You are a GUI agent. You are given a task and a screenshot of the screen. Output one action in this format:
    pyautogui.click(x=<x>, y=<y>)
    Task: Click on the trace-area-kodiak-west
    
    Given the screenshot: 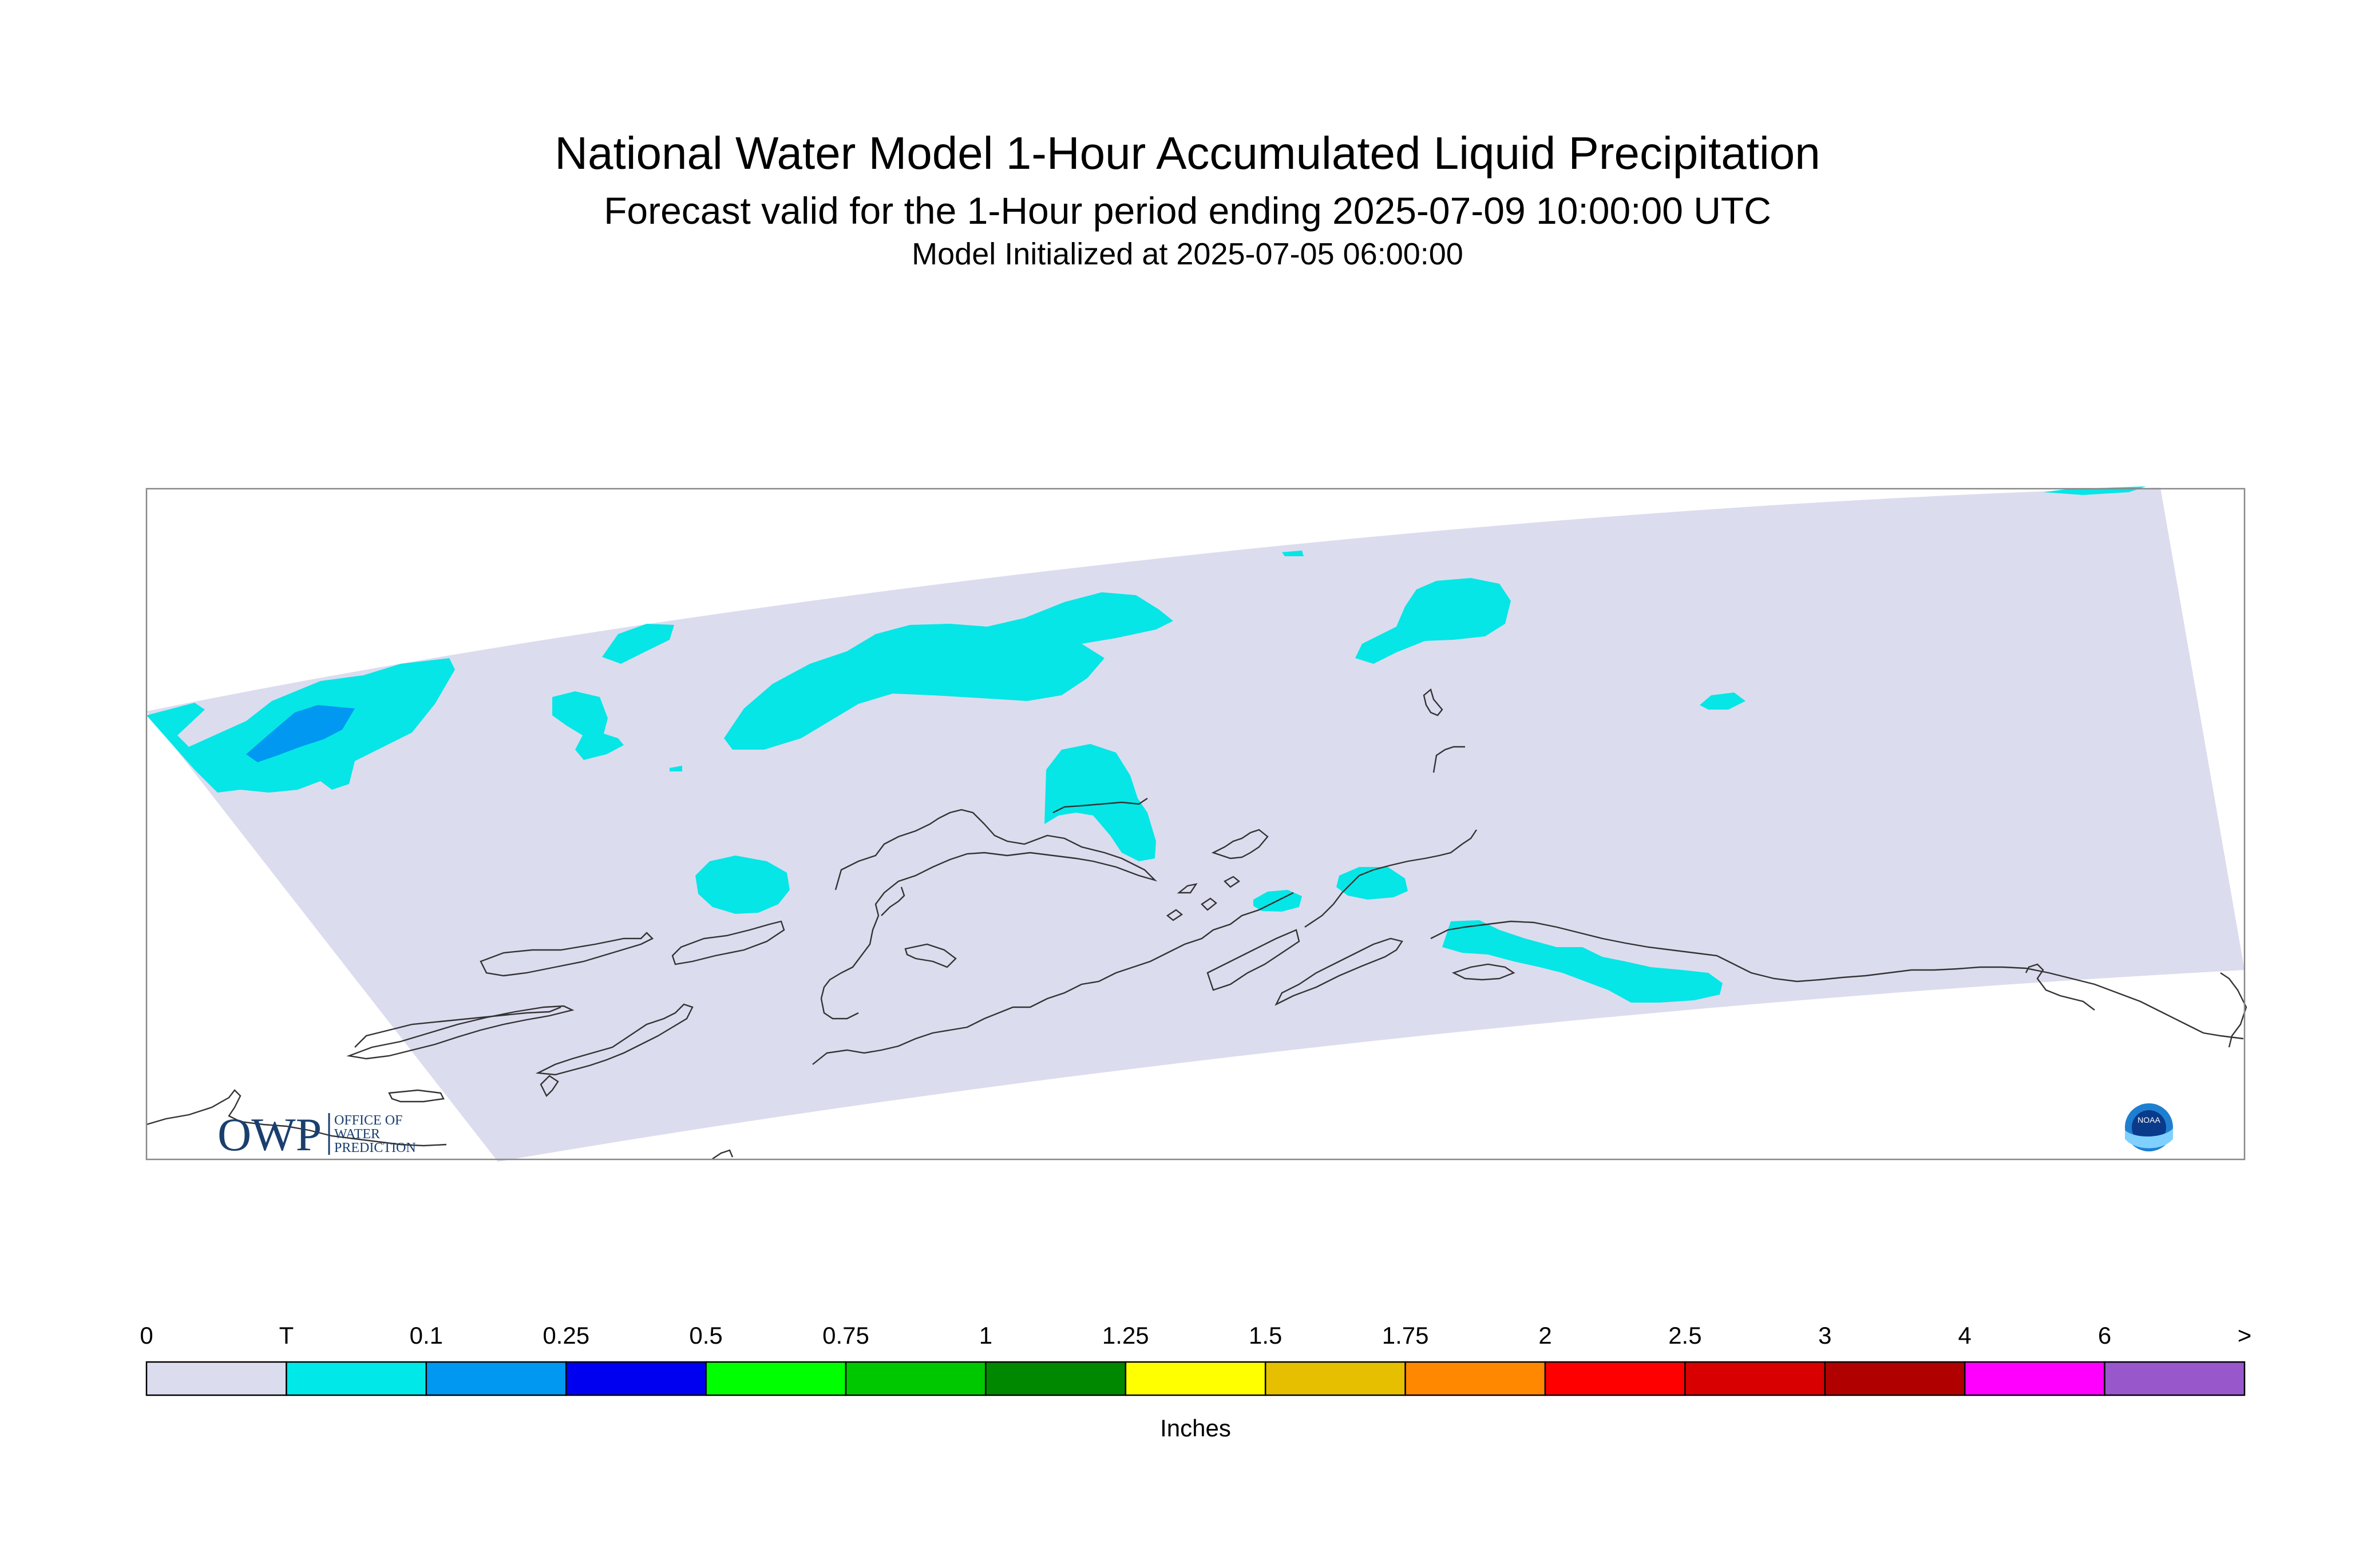 What is the action you would take?
    pyautogui.click(x=1372, y=883)
    